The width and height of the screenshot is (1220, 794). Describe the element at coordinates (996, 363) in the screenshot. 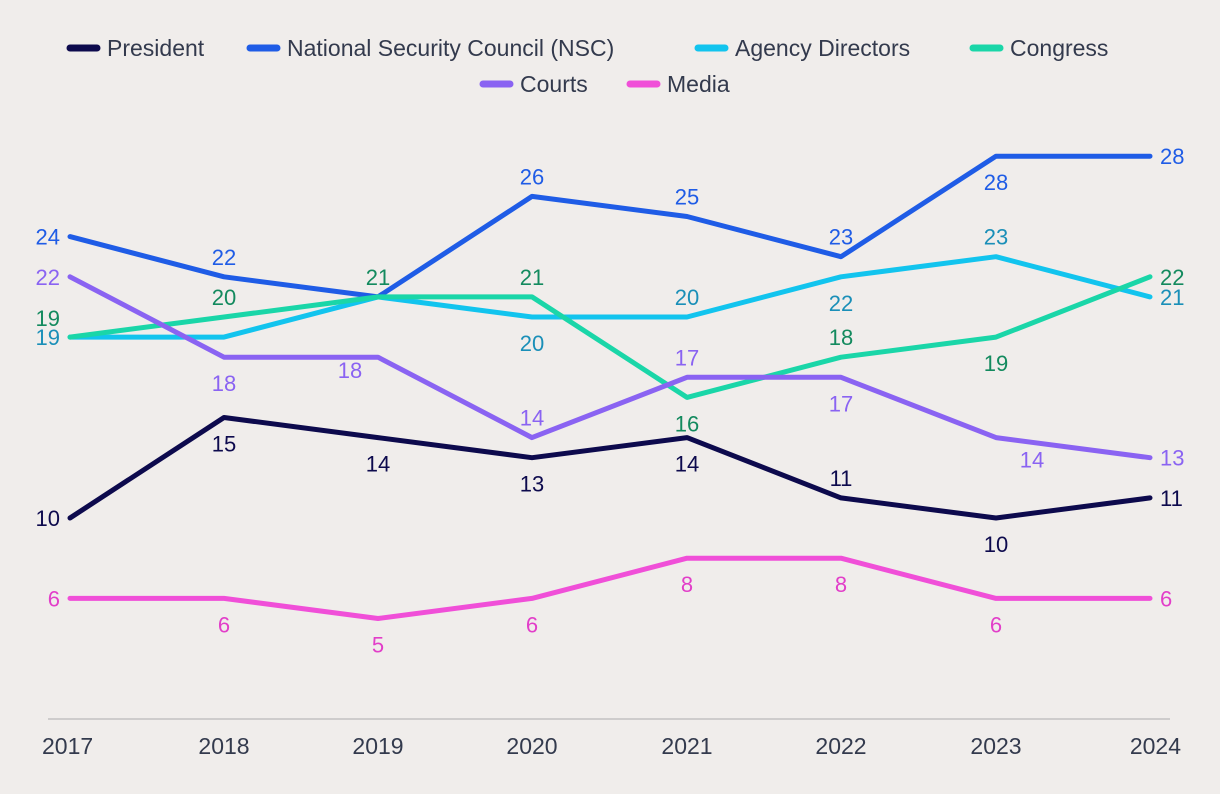

I see `data-label-congress-2023: 19` at that location.